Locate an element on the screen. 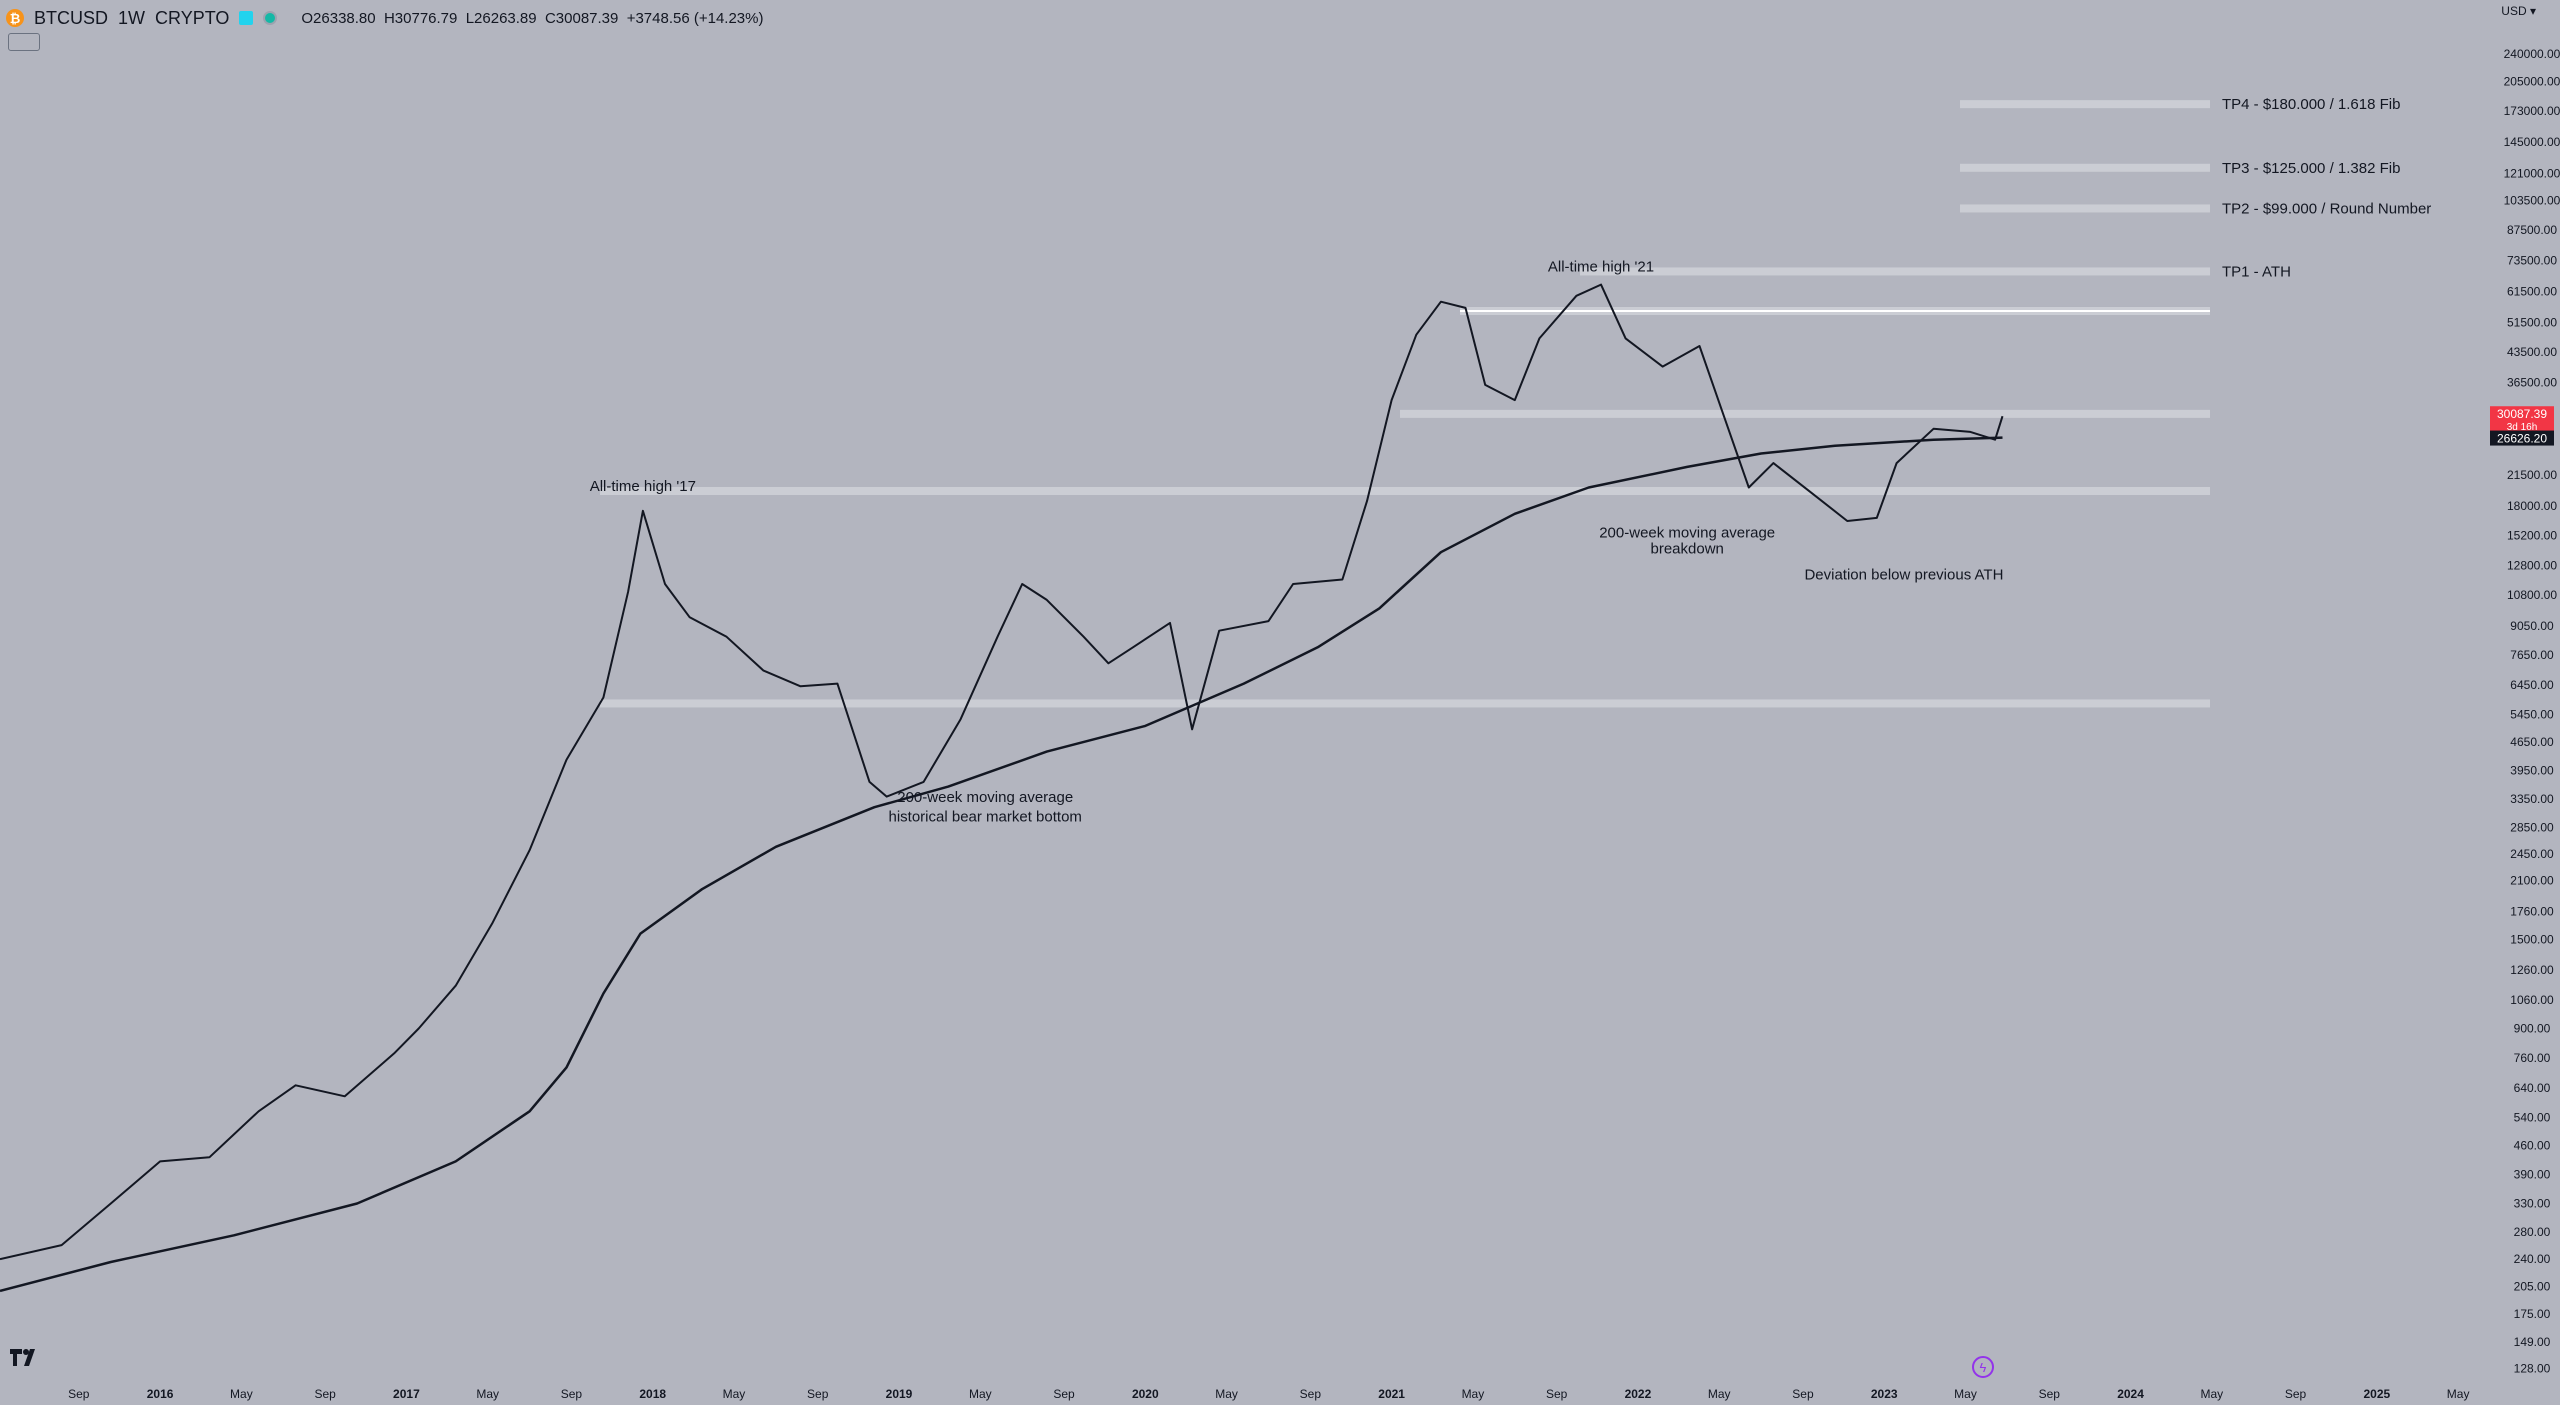 Image resolution: width=2560 pixels, height=1405 pixels. exchange: CRYPTO is located at coordinates (192, 17).